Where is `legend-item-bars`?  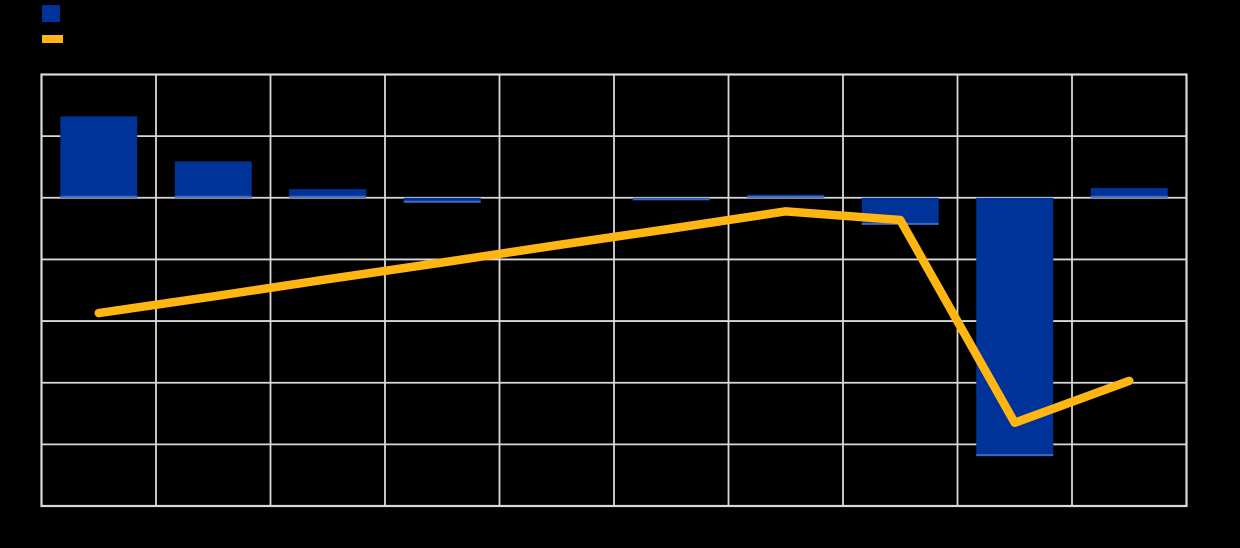
legend-item-bars is located at coordinates (55, 13).